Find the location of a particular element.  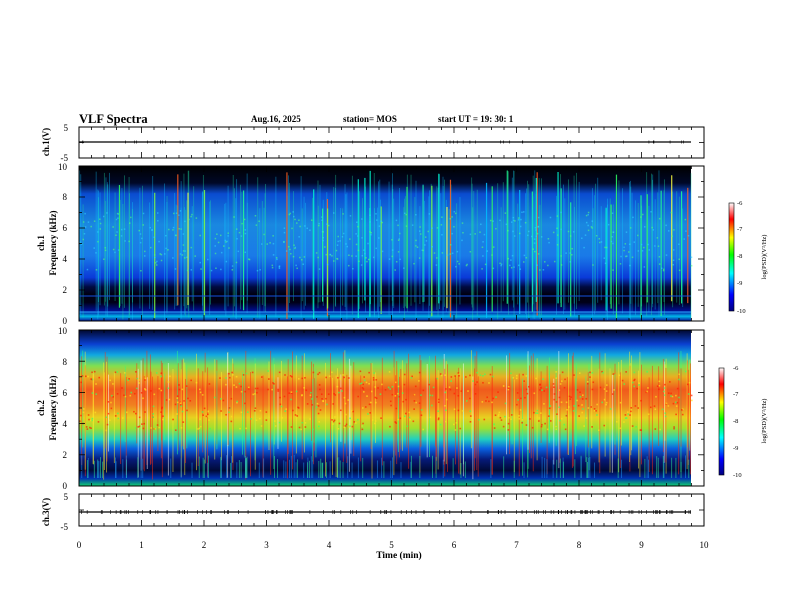

time-axis-label: Time (min) is located at coordinates (398, 555).